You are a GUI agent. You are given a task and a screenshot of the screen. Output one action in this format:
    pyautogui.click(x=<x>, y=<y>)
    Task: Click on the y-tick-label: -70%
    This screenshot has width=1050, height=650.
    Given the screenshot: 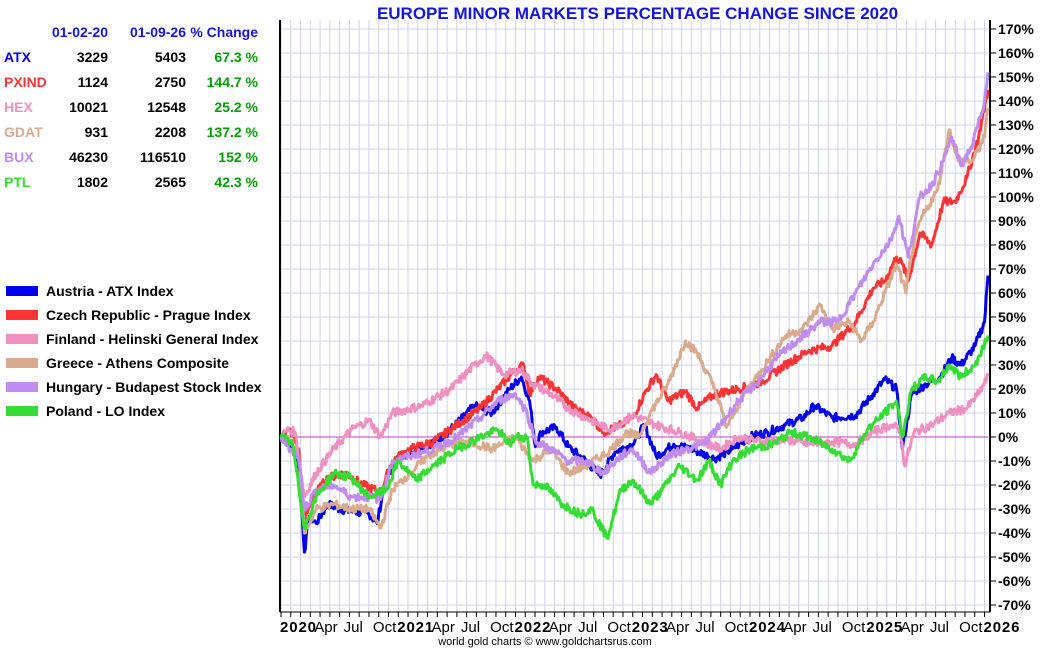 What is the action you would take?
    pyautogui.click(x=1014, y=605)
    